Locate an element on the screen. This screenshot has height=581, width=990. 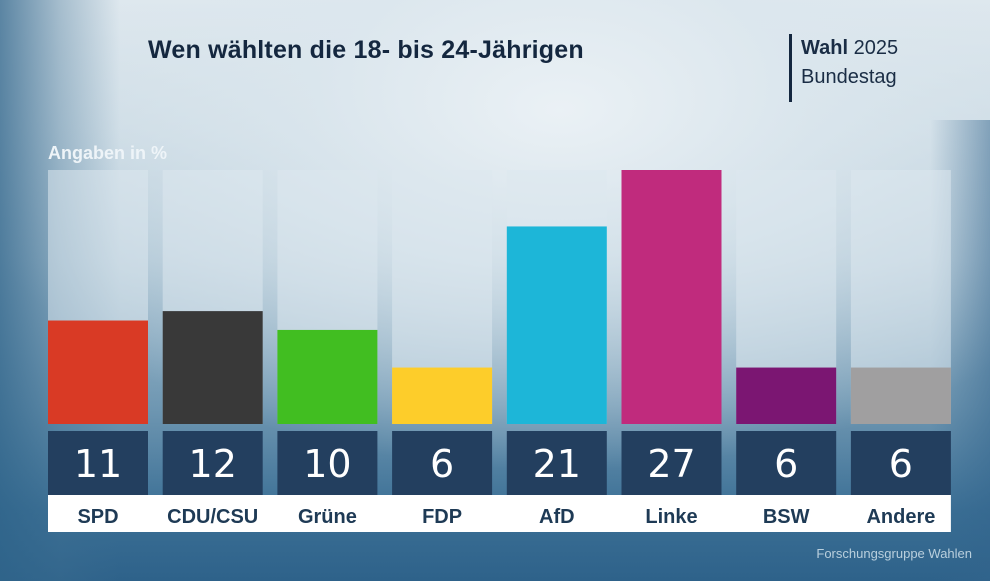
bar-linke is located at coordinates (671, 297).